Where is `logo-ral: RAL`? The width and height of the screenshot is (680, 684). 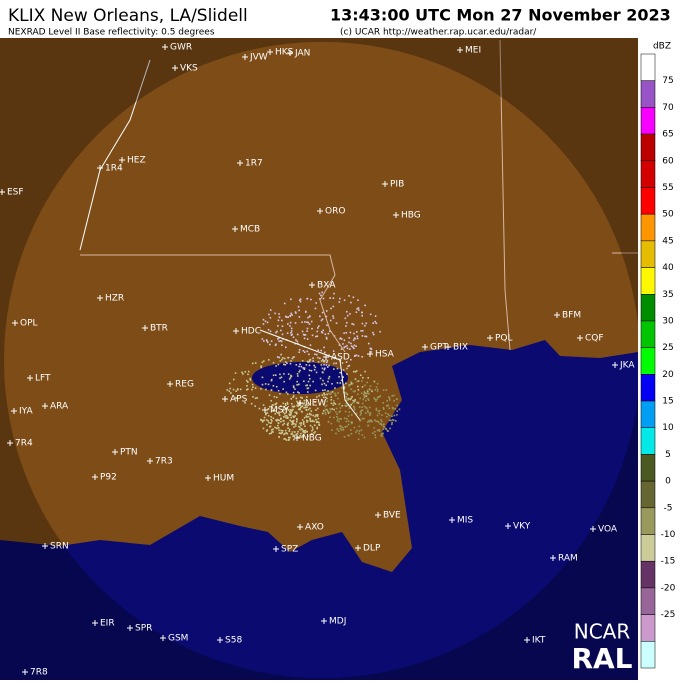 logo-ral: RAL is located at coordinates (601, 658).